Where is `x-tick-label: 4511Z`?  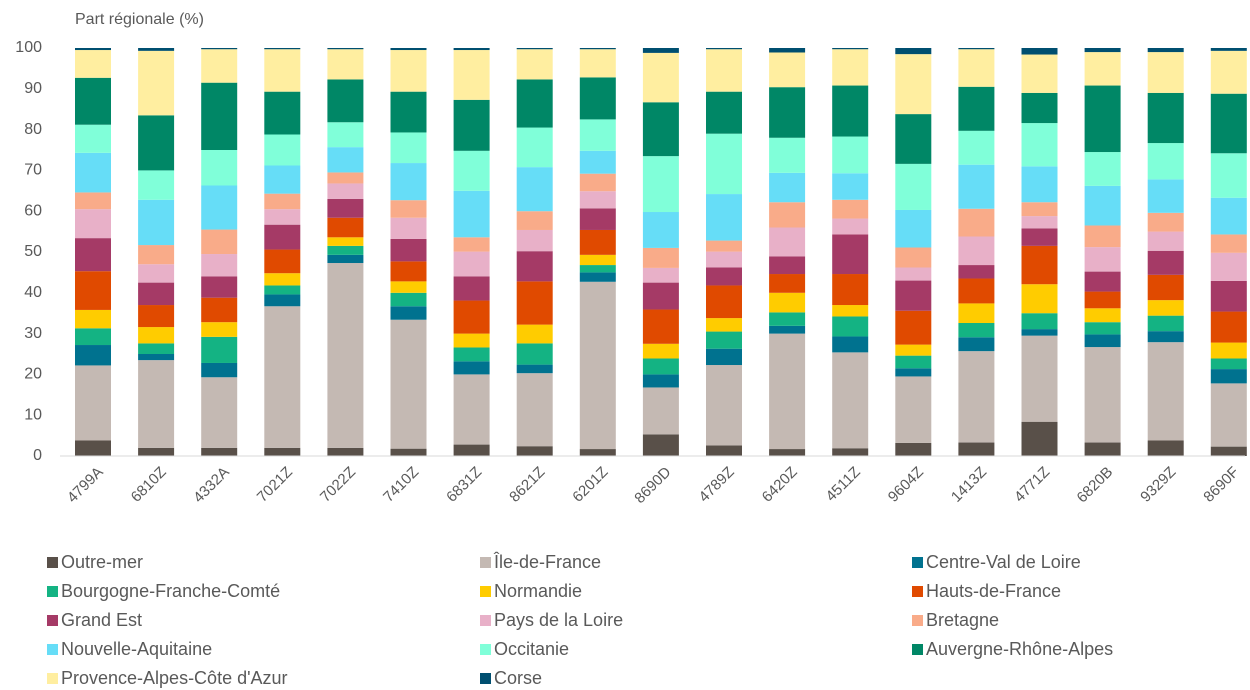
x-tick-label: 4511Z is located at coordinates (843, 484).